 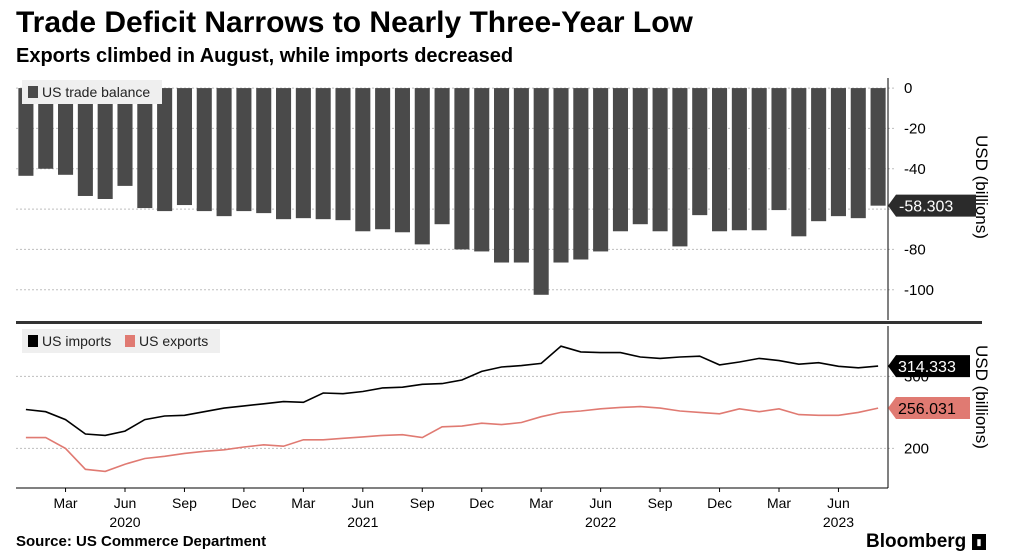 What do you see at coordinates (76, 341) in the screenshot?
I see `imports-legend-label: US imports` at bounding box center [76, 341].